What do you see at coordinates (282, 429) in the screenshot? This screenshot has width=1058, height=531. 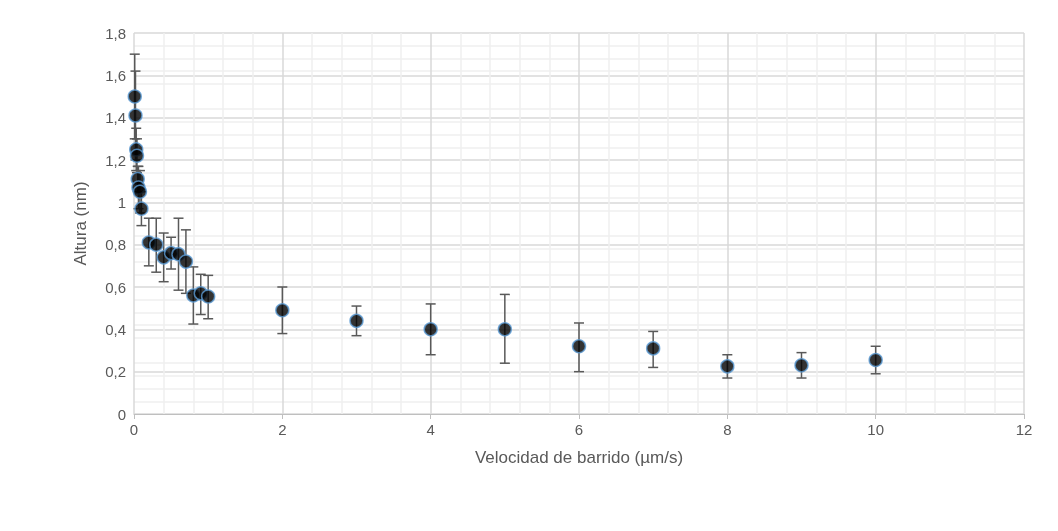 I see `x-tick-label: 2` at bounding box center [282, 429].